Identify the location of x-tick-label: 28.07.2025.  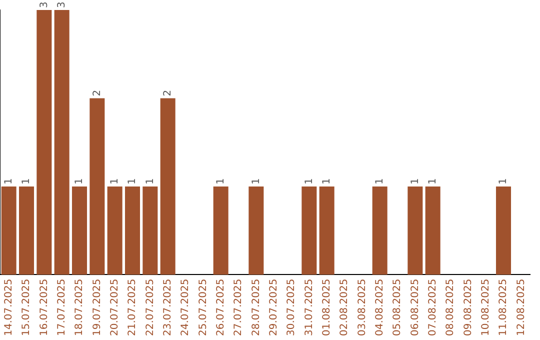
(256, 307).